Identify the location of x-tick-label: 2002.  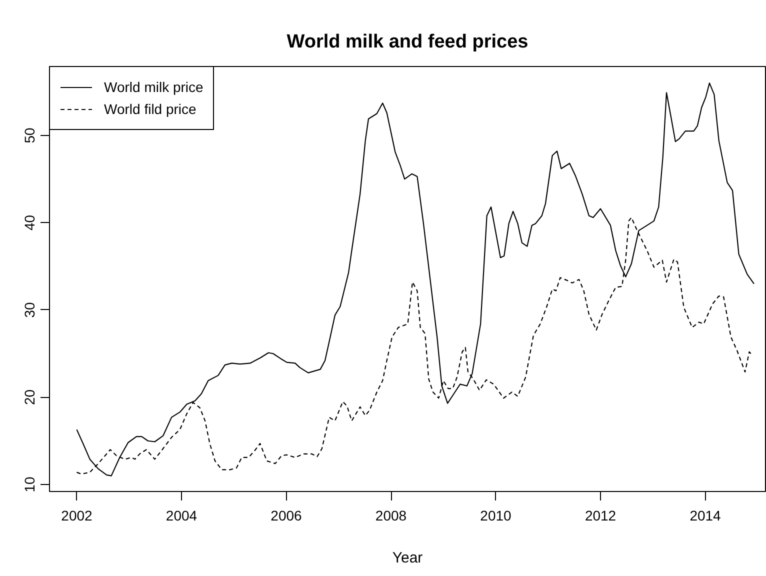
(77, 516).